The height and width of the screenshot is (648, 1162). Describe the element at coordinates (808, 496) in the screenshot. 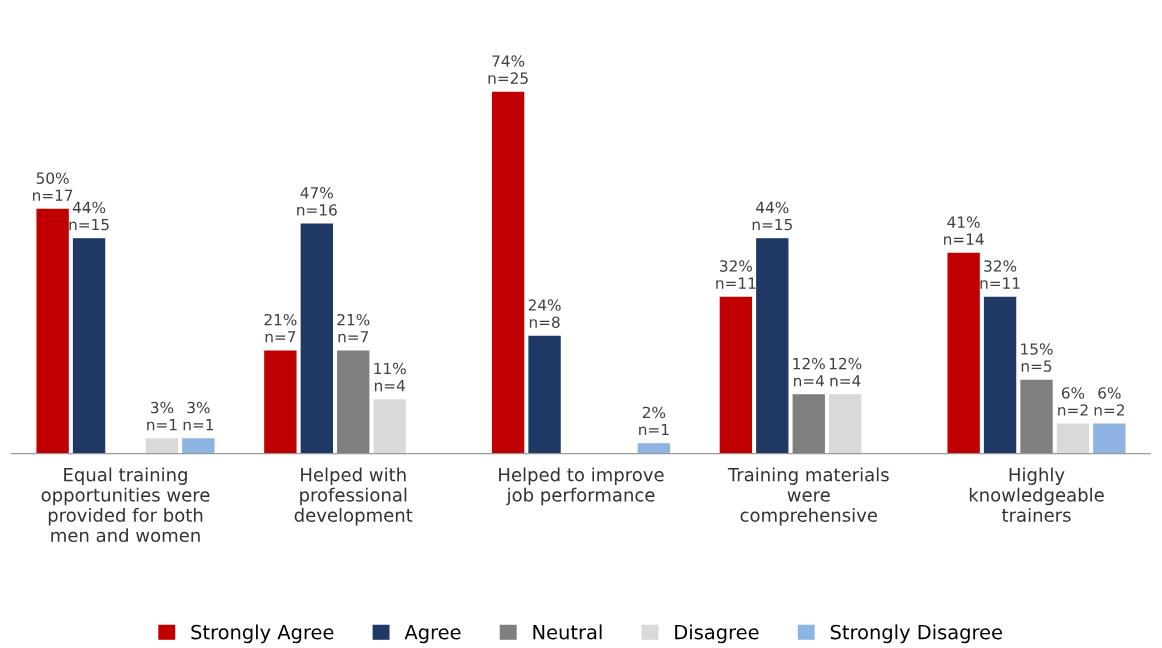

I see `x-tick-label: Training materials were comprehensive` at that location.